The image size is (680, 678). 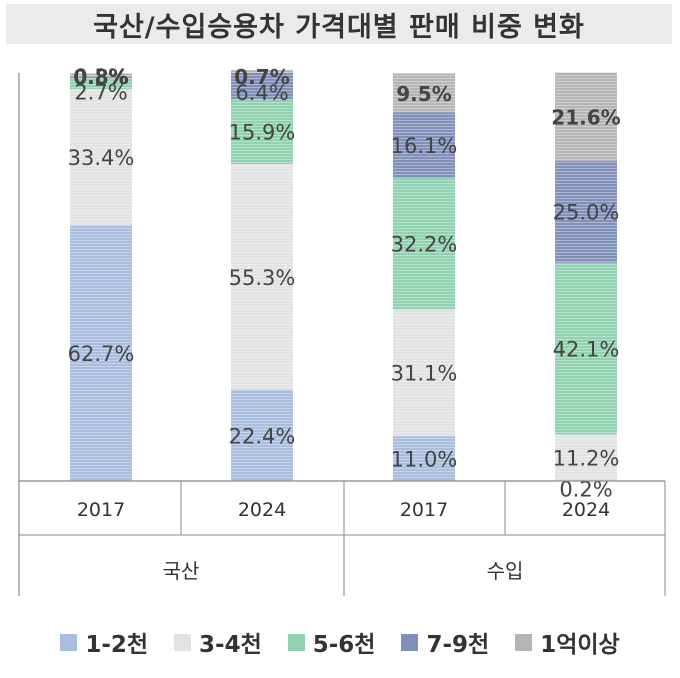 I want to click on chart-title: 국산/수입승용차 가격대별 판매 비중 변화, so click(x=339, y=24).